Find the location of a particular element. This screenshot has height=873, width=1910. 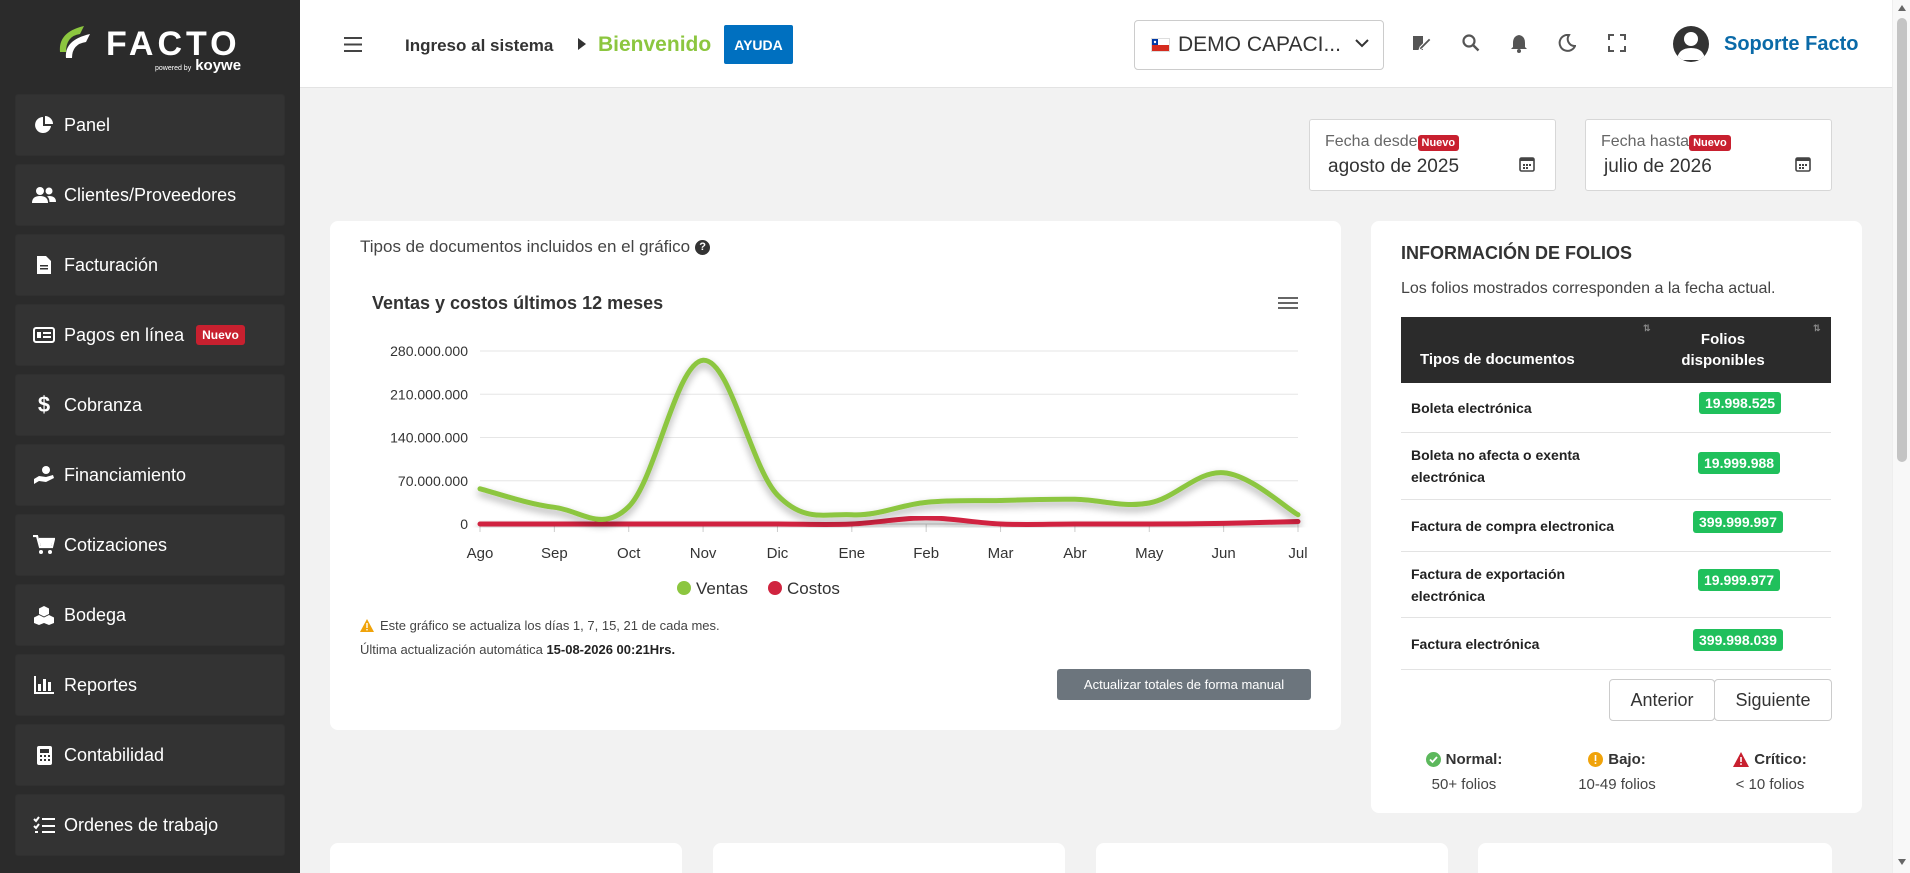

x-tick-label: Mar is located at coordinates (1001, 553).